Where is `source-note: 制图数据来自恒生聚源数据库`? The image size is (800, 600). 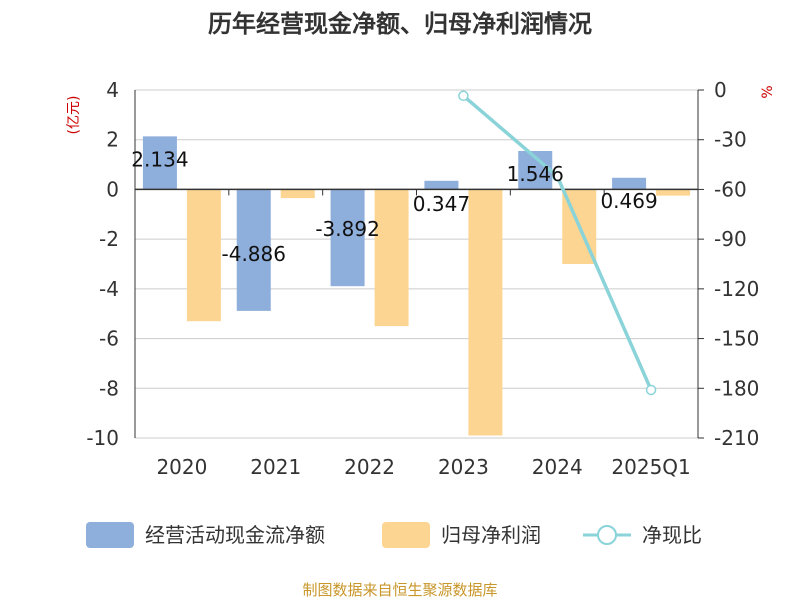
source-note: 制图数据来自恒生聚源数据库 is located at coordinates (399, 590).